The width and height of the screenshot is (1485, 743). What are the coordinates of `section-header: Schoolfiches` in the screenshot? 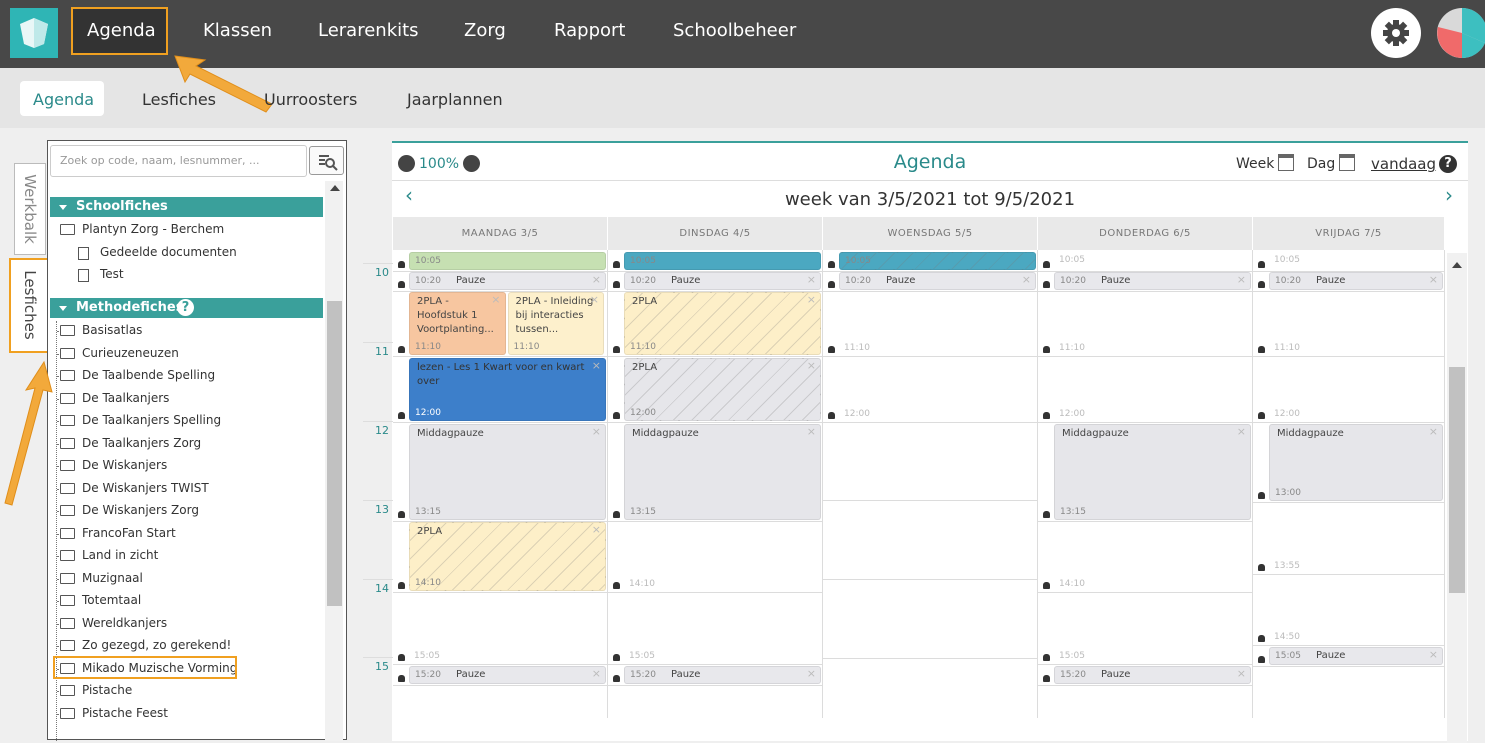 It's located at (186, 207).